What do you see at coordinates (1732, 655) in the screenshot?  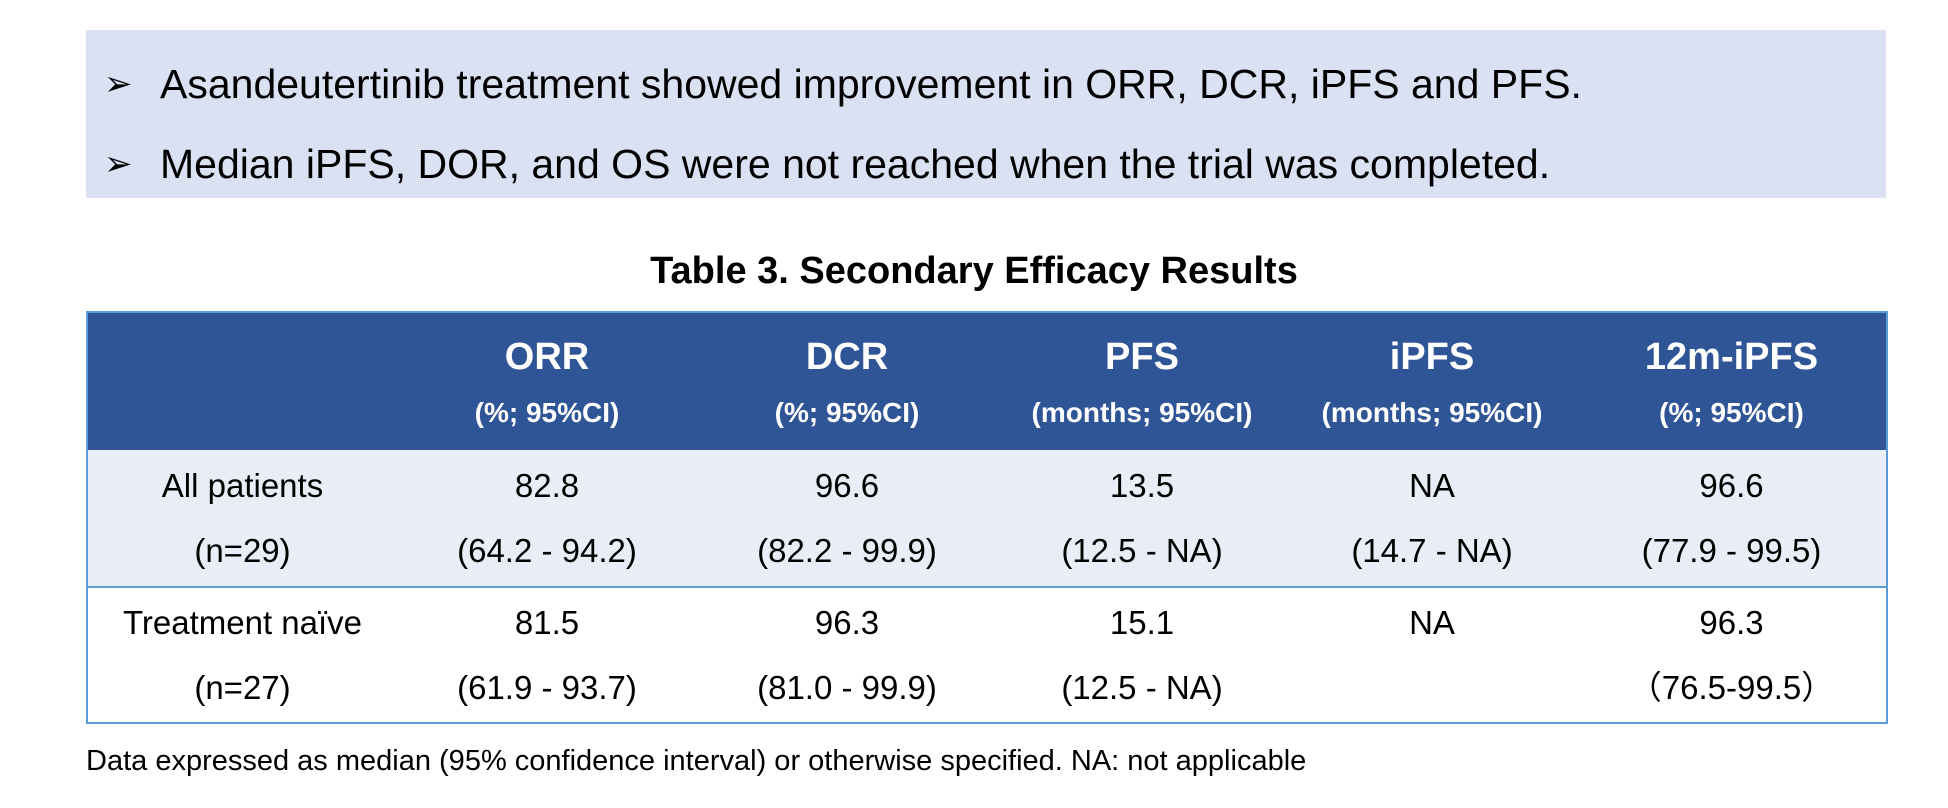 I see `table-cell: 96.3 （76.5-99.5）` at bounding box center [1732, 655].